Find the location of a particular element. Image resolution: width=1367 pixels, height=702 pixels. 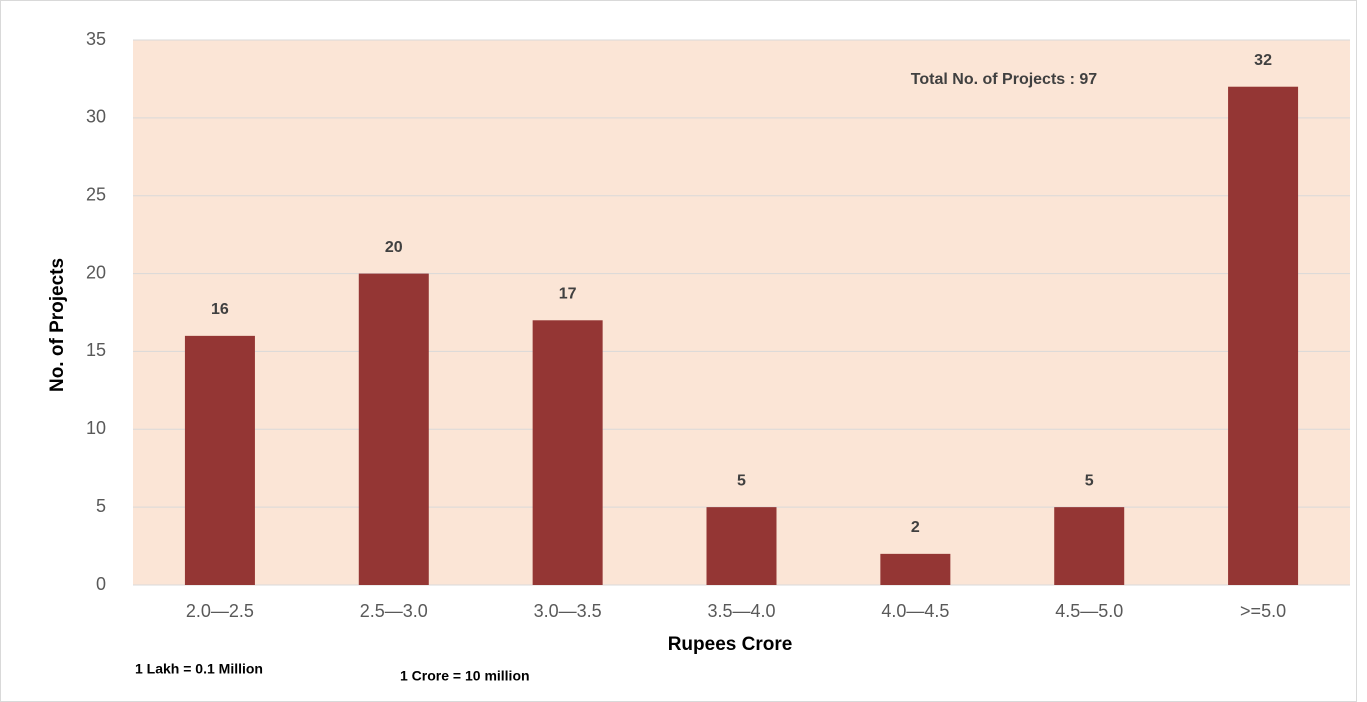

x-axis-label: Rupees Crore is located at coordinates (730, 644).